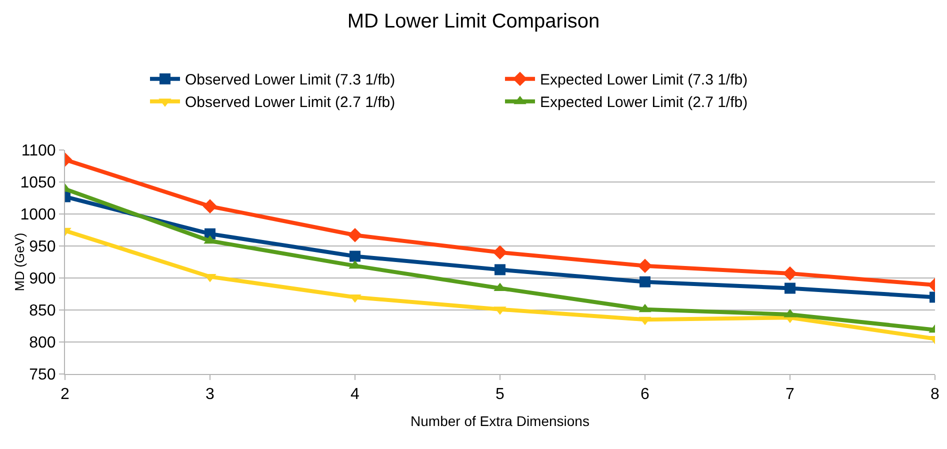  I want to click on x-tick-label: 2, so click(65, 395).